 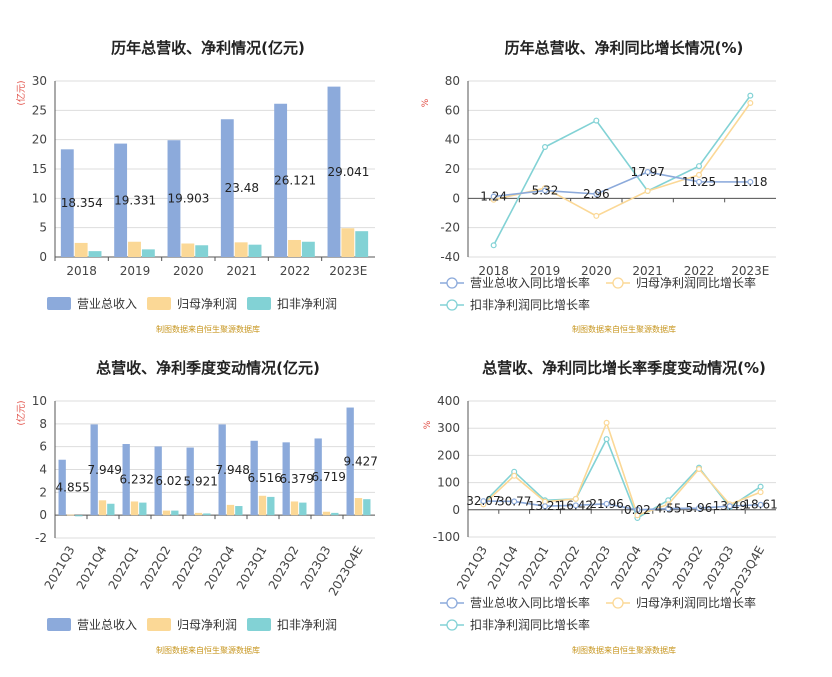 I want to click on line-data-label: 13.21, so click(x=545, y=506).